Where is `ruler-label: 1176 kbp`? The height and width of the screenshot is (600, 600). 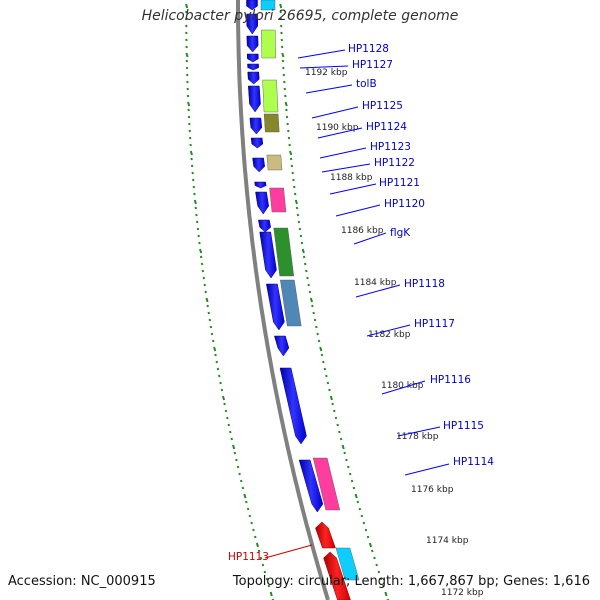 ruler-label: 1176 kbp is located at coordinates (432, 490).